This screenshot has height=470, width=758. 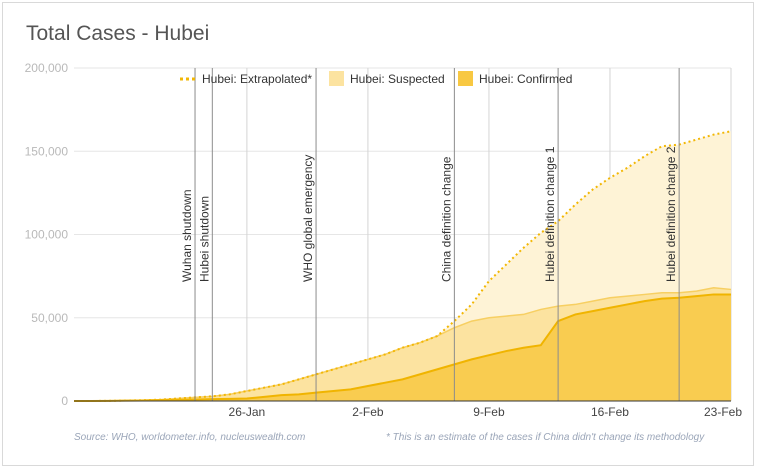 What do you see at coordinates (368, 412) in the screenshot?
I see `x-tick-label: 2-Feb` at bounding box center [368, 412].